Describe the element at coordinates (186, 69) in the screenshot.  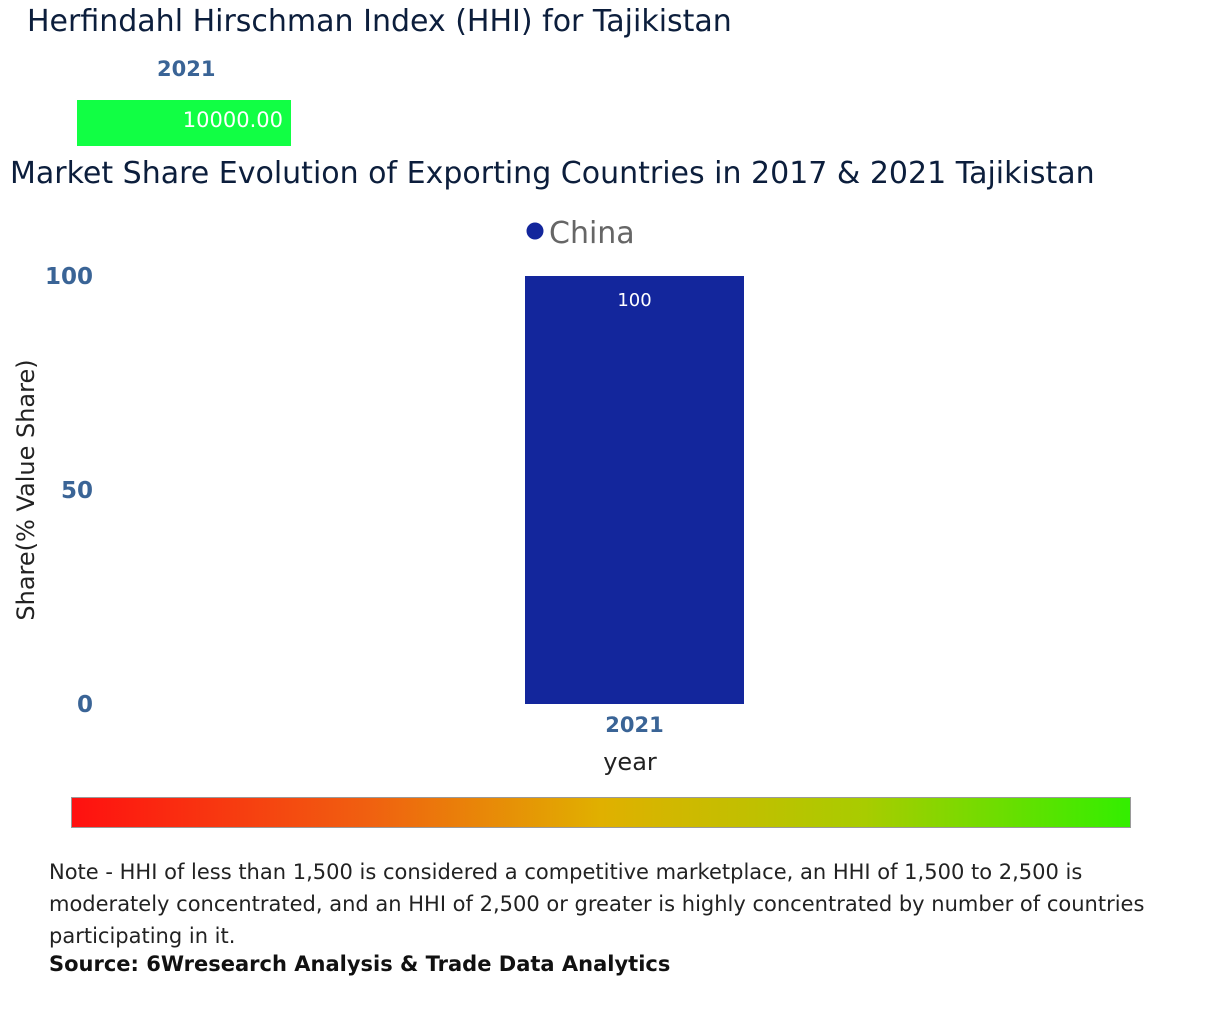
I see `hhi-year-label: 2021` at that location.